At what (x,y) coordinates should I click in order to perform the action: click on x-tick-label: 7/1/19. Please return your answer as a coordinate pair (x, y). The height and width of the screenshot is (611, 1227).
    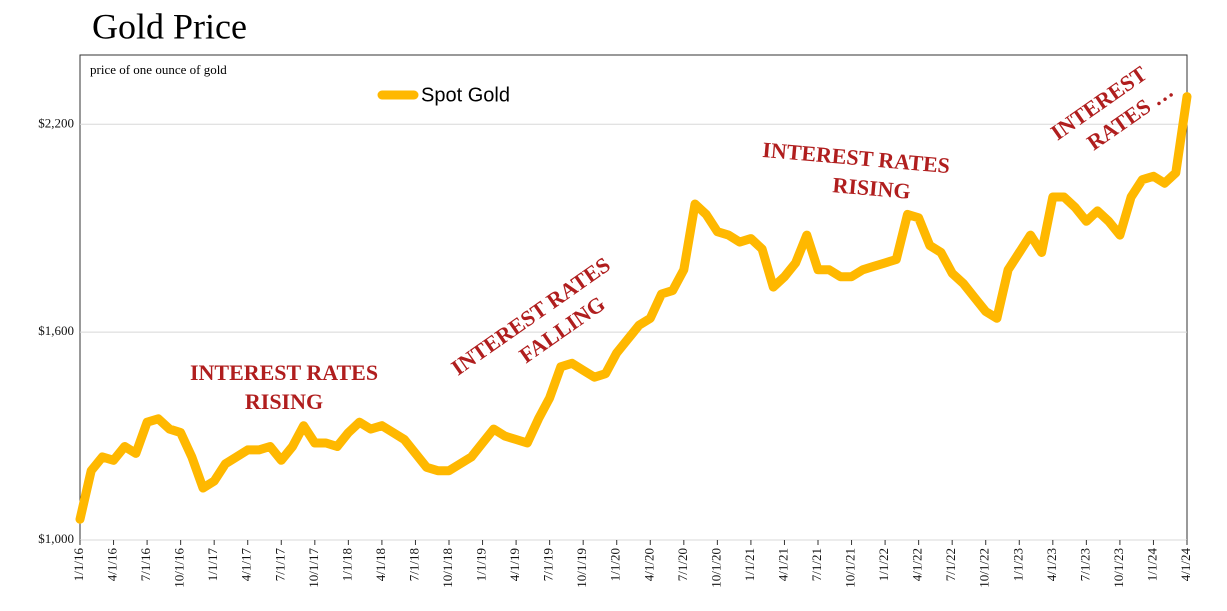
    Looking at the image, I should click on (548, 564).